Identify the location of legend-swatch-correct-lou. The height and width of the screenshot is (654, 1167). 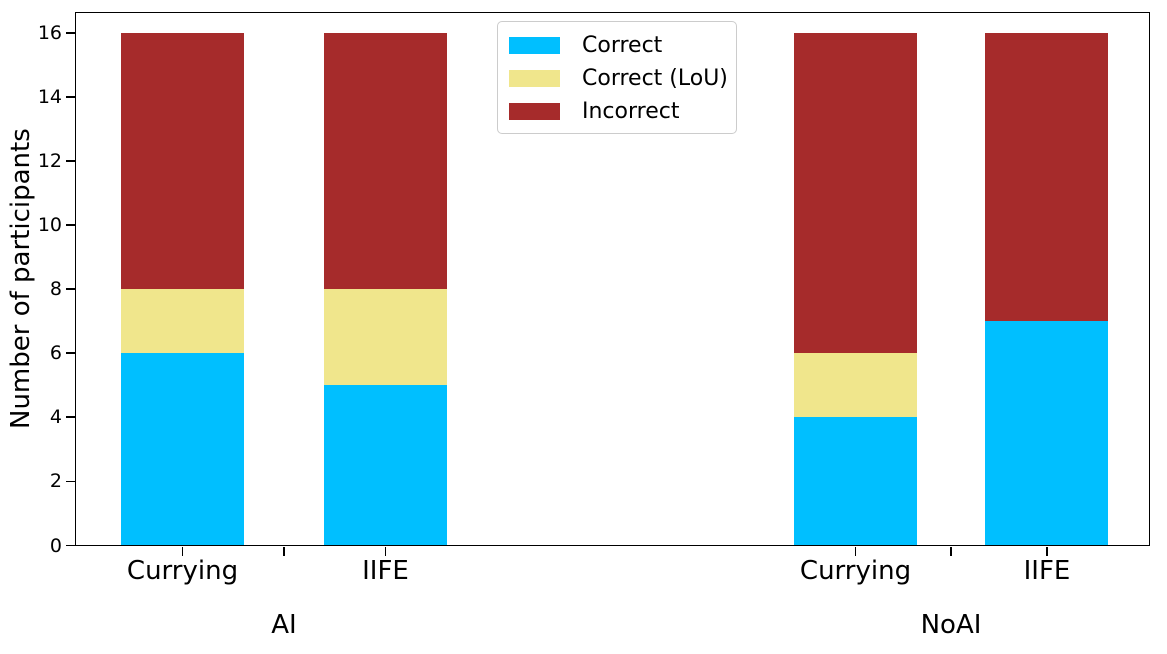
(534, 78).